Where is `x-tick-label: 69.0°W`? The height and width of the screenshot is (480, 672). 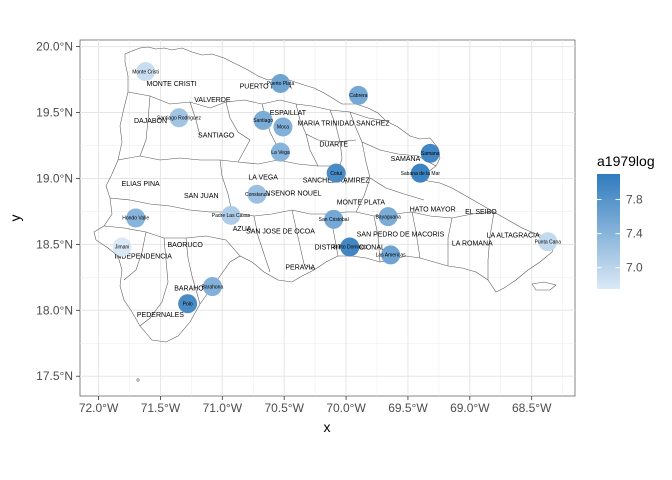
x-tick-label: 69.0°W is located at coordinates (470, 408).